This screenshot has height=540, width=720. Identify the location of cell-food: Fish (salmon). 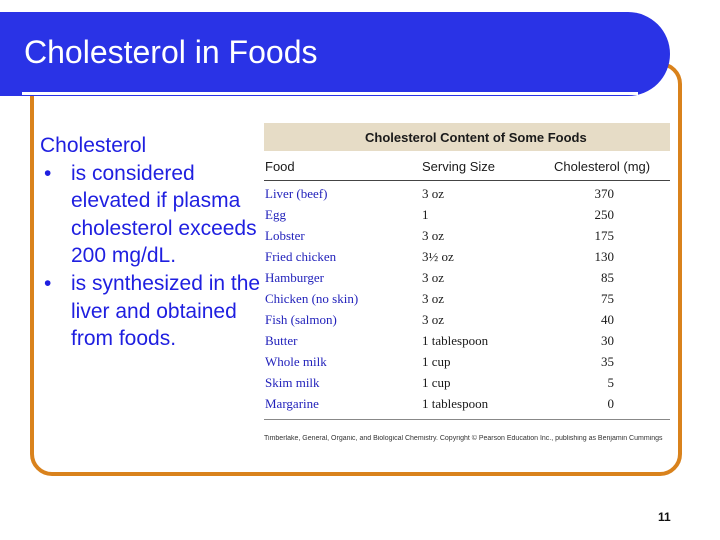
(301, 319).